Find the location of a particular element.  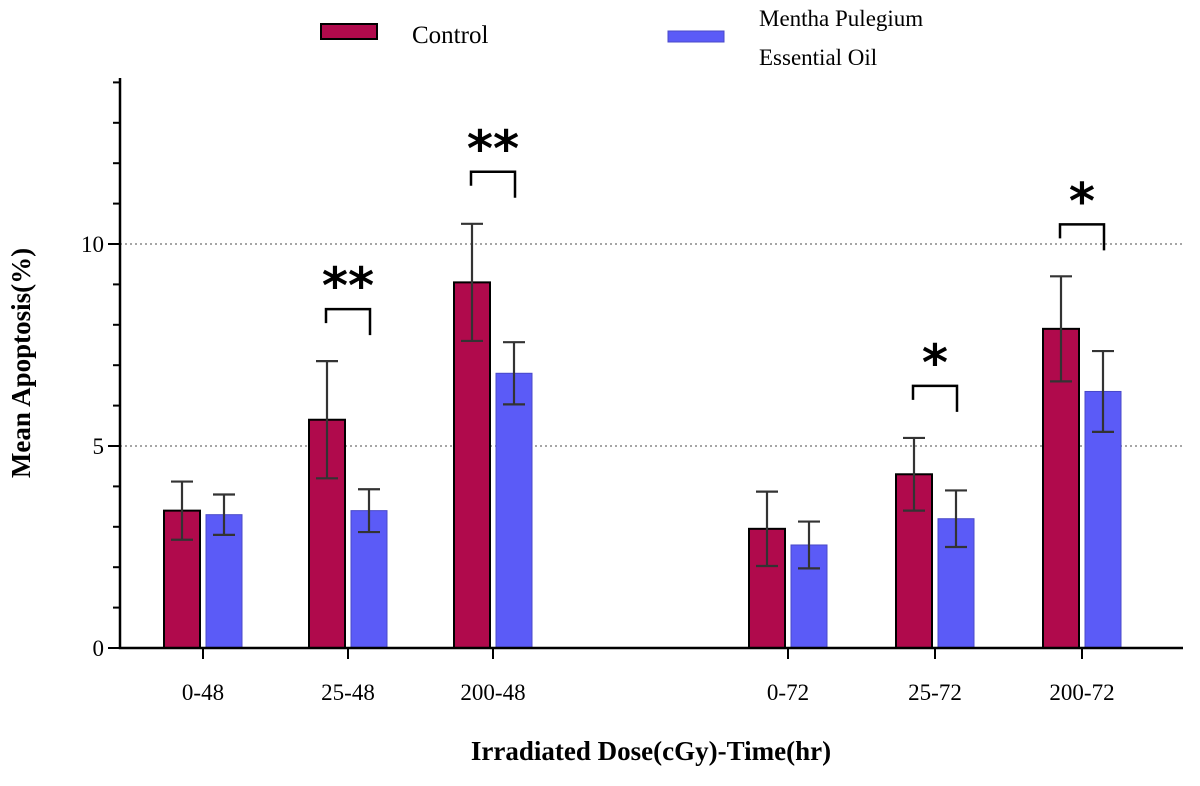

x-tick-label-200-48: 200-48 is located at coordinates (492, 692).